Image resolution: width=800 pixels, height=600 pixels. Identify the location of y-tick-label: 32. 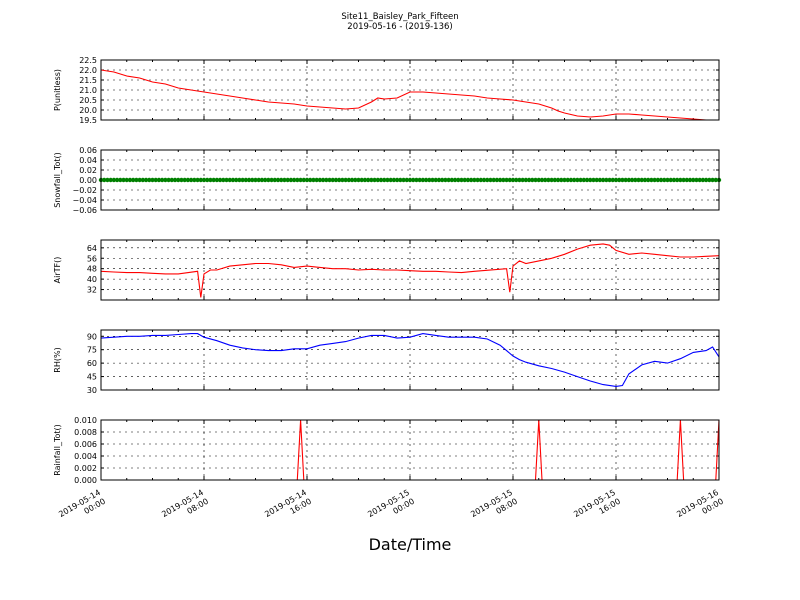
(92, 290).